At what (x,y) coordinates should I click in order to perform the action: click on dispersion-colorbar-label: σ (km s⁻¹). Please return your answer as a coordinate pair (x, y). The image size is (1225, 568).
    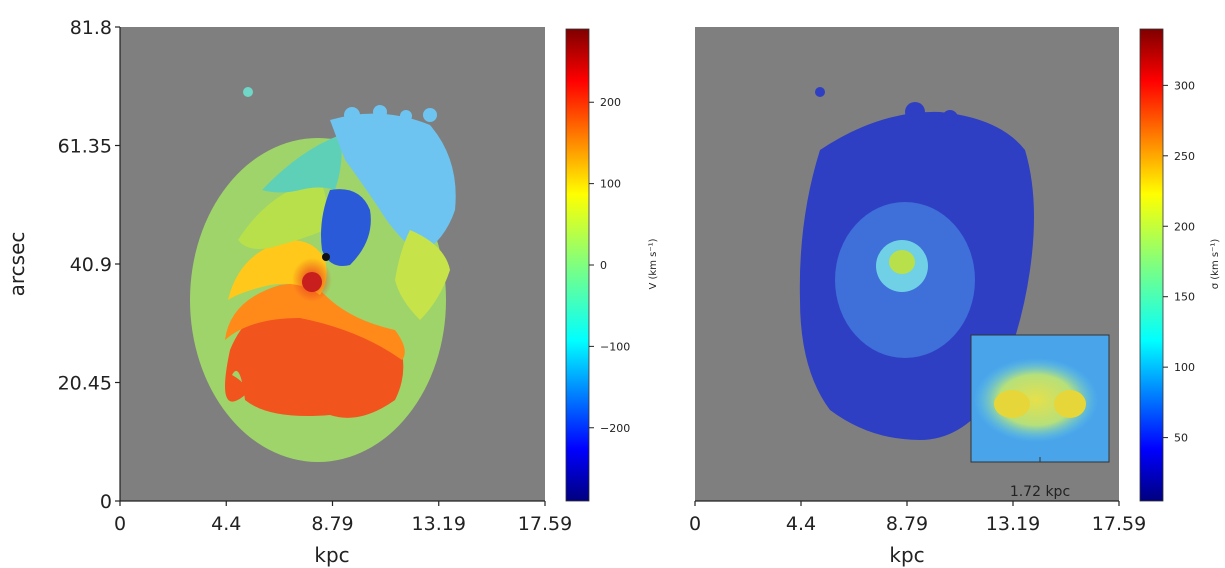
    Looking at the image, I should click on (1215, 264).